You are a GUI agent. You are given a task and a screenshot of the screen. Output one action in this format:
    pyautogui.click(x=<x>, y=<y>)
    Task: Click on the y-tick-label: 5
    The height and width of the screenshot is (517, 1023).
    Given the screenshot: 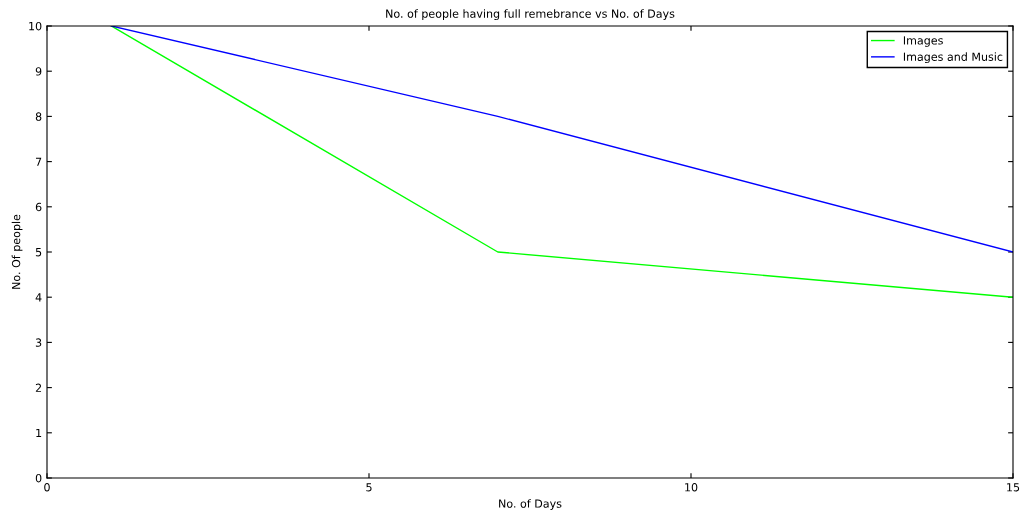 What is the action you would take?
    pyautogui.click(x=38, y=252)
    